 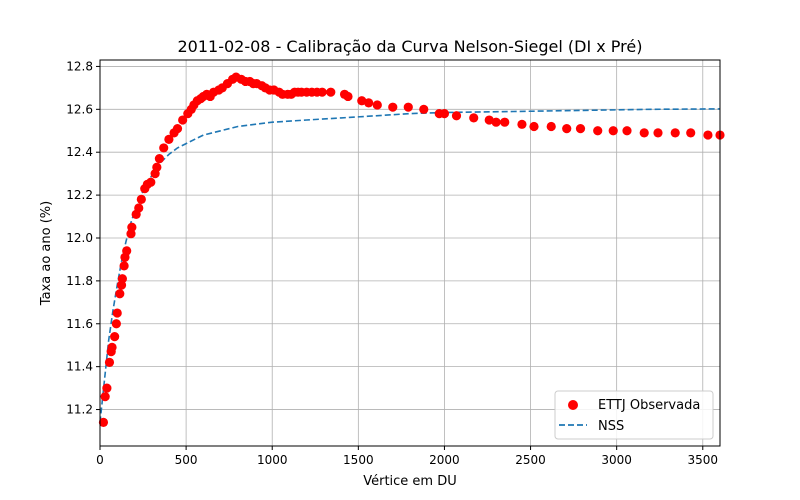 I want to click on legend-marker-observed, so click(x=573, y=405).